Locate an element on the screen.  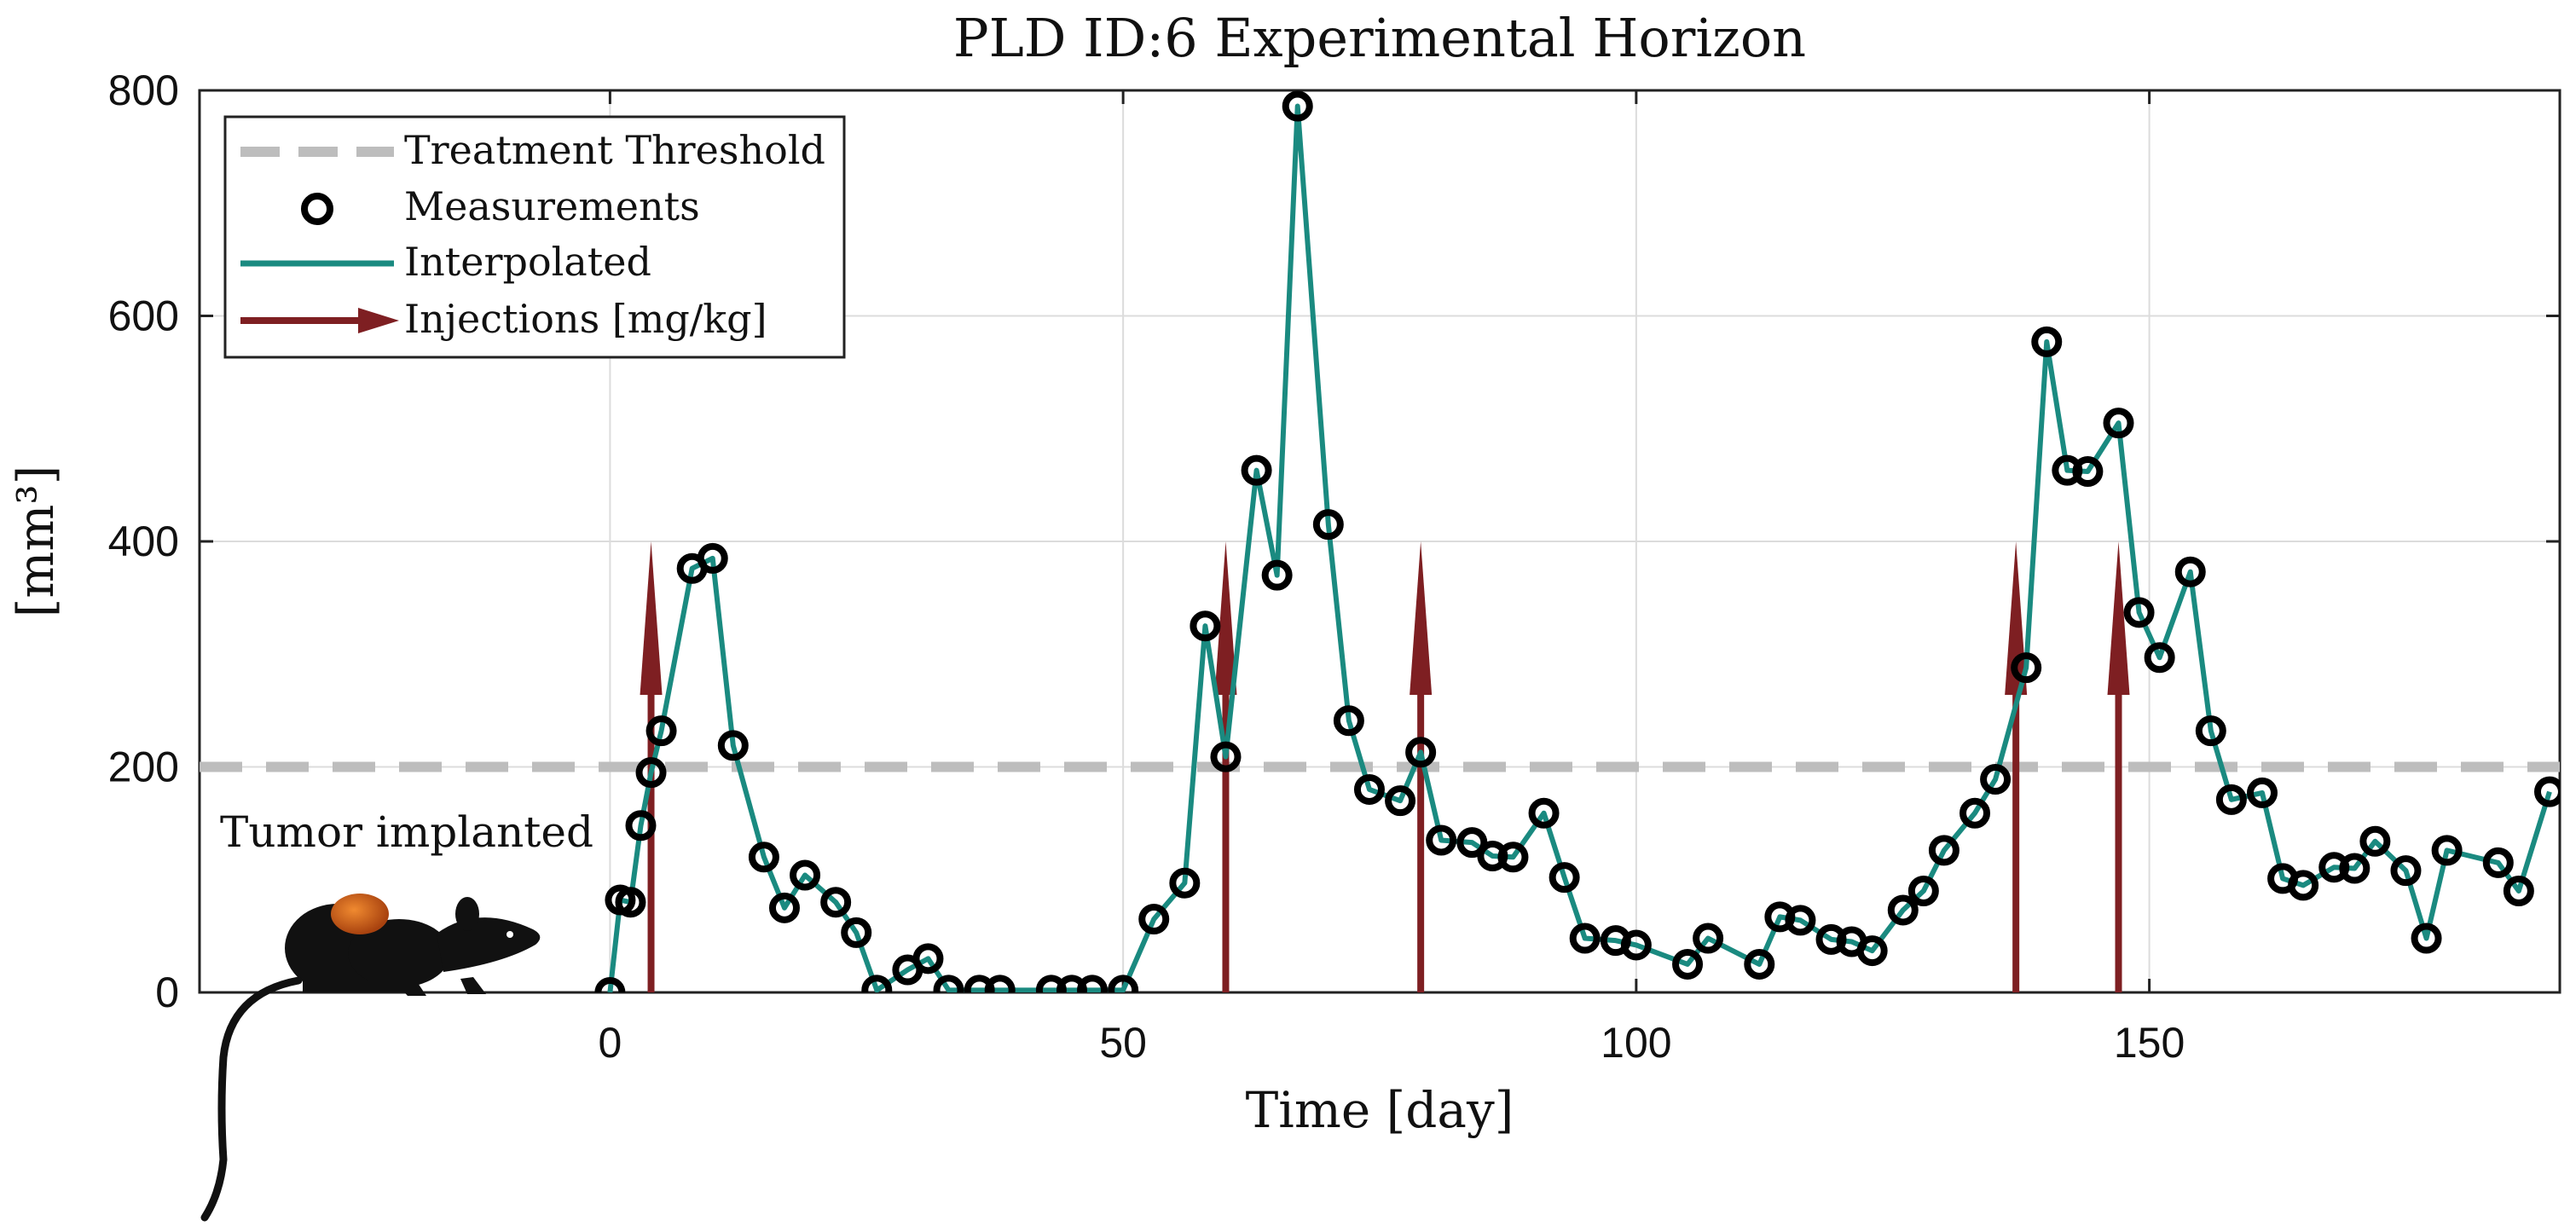
tumor-implanted-annotation: Tumor implanted is located at coordinates (406, 832).